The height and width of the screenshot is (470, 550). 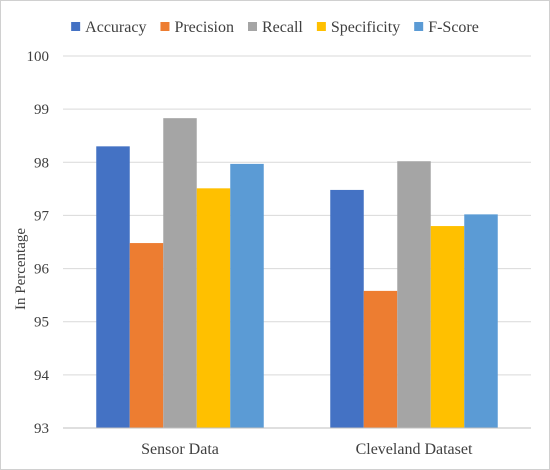 I want to click on y-tick-label: 95, so click(x=41, y=323).